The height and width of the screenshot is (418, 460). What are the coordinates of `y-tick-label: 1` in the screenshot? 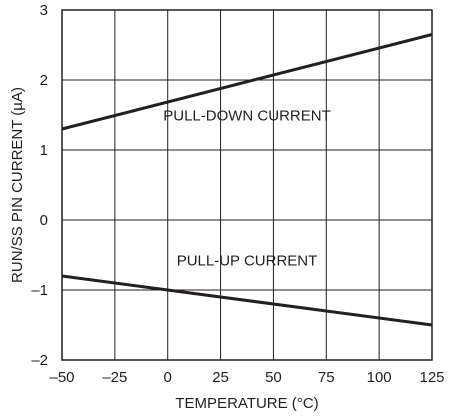 It's located at (44, 150).